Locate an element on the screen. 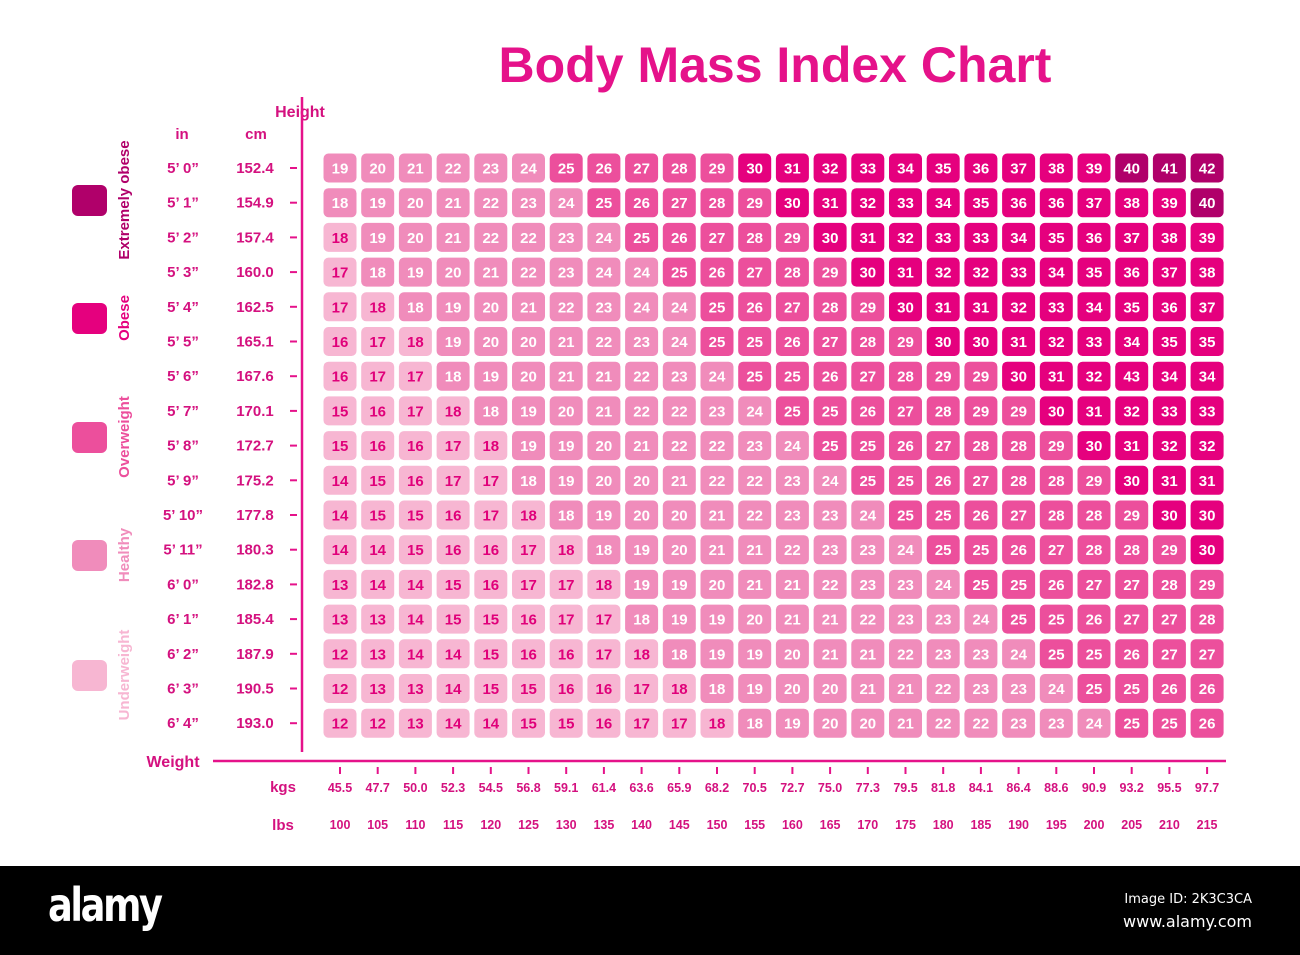  bmi-value: 31 is located at coordinates (867, 238).